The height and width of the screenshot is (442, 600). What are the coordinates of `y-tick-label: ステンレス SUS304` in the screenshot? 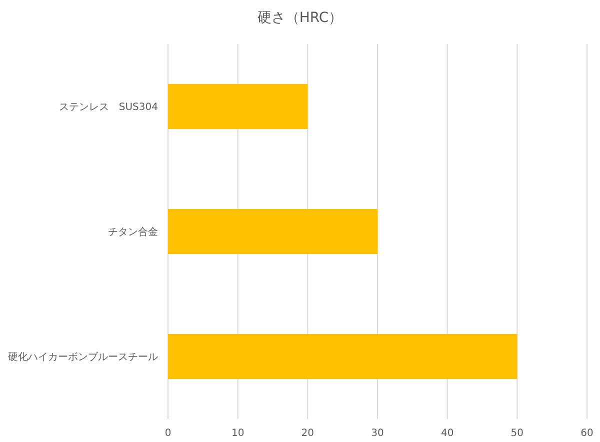 It's located at (108, 107).